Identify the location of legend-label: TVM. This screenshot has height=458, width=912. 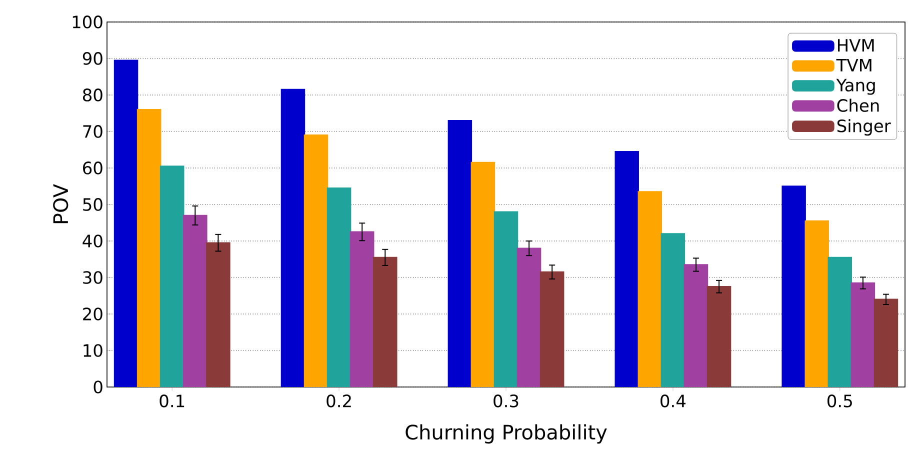
(854, 65).